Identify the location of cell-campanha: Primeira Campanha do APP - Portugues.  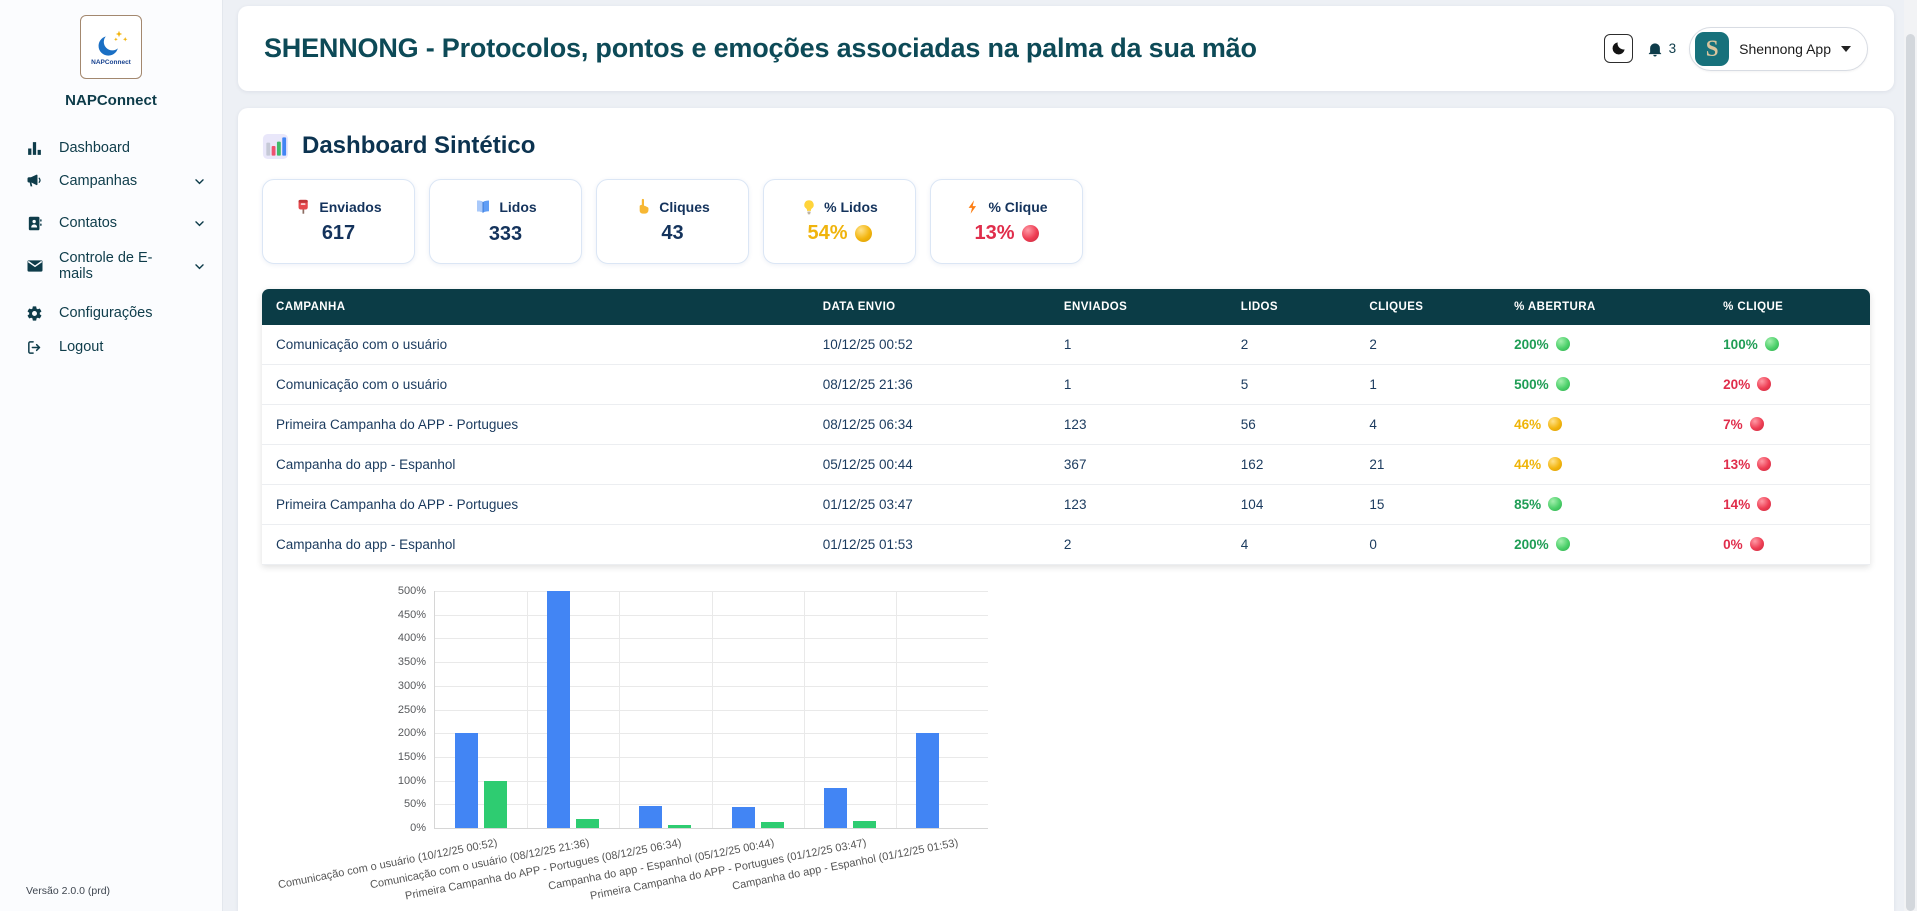
(535, 505).